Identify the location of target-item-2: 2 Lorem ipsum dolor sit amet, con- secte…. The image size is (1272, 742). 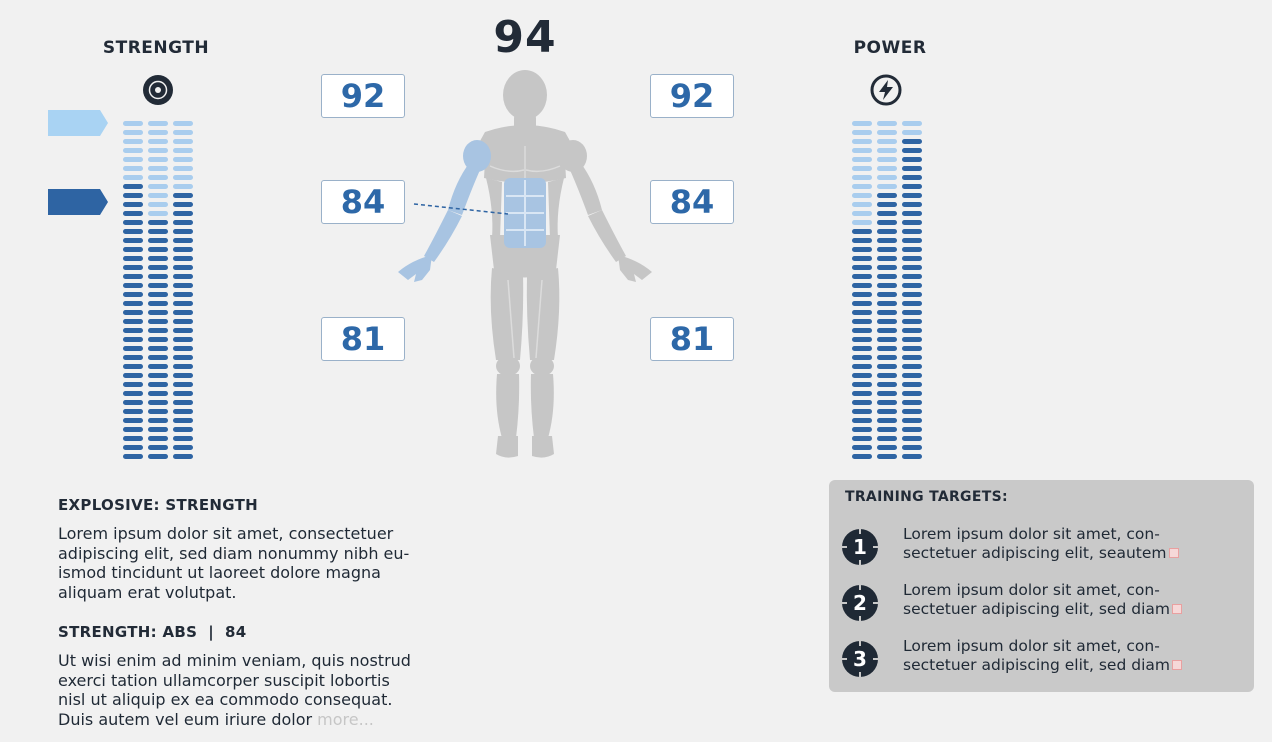
(1043, 603).